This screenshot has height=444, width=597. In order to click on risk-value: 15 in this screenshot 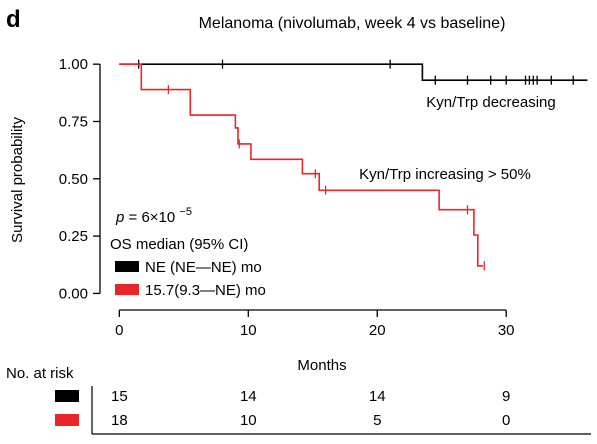, I will do `click(119, 396)`.